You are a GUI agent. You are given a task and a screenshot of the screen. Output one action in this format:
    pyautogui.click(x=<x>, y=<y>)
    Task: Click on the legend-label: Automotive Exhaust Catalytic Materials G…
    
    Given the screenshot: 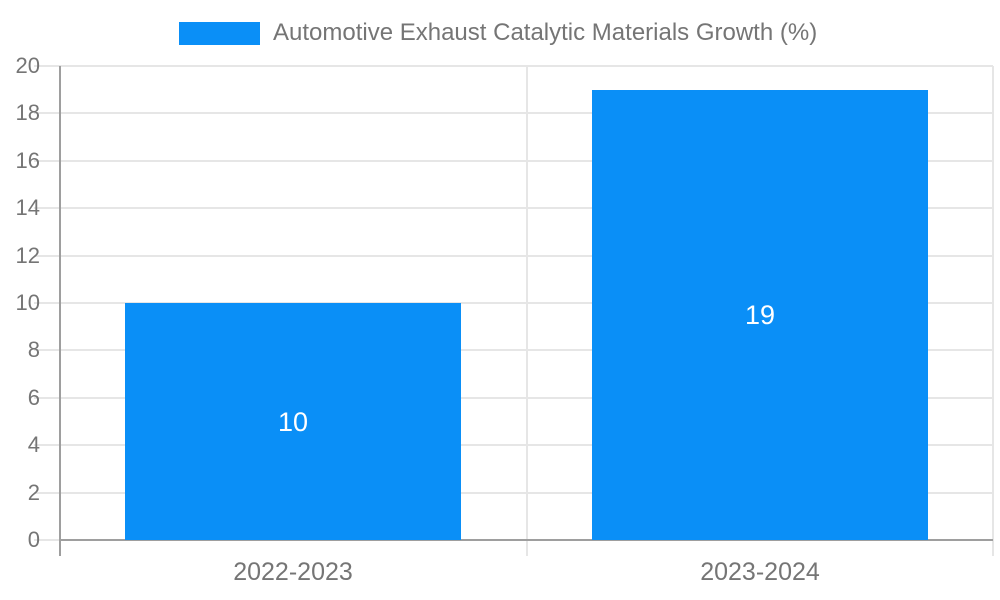 What is the action you would take?
    pyautogui.click(x=545, y=32)
    